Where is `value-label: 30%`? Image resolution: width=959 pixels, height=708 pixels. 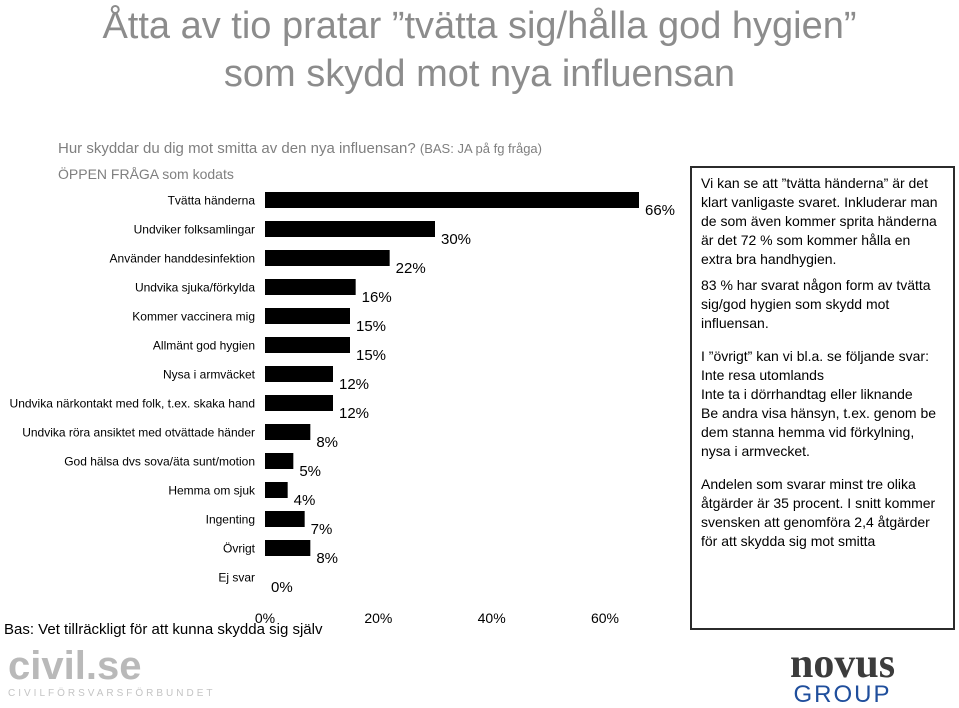
value-label: 30% is located at coordinates (456, 239).